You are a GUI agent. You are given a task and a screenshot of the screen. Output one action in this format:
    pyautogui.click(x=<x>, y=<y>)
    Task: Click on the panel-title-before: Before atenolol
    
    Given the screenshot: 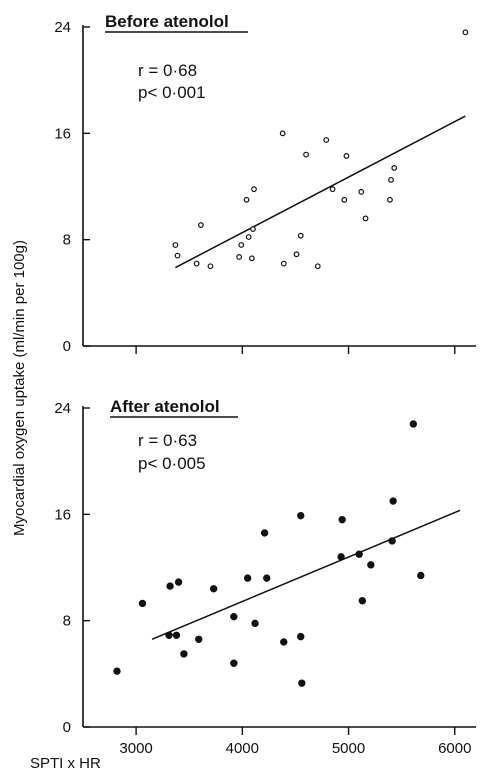 What is the action you would take?
    pyautogui.click(x=167, y=21)
    